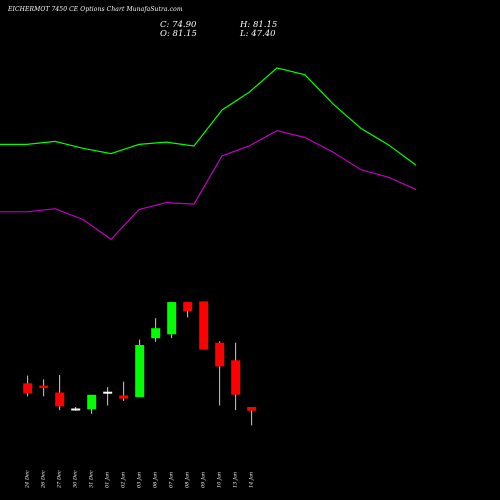 Image resolution: width=500 pixels, height=500 pixels. Describe the element at coordinates (172, 480) in the screenshot. I see `x-tick-label: 07 Jan` at that location.